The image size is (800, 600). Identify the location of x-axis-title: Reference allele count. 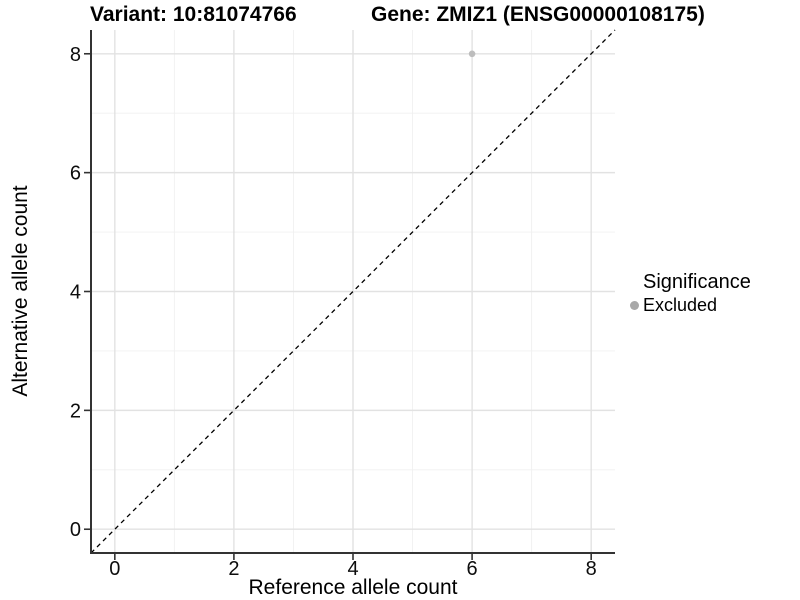
(353, 587).